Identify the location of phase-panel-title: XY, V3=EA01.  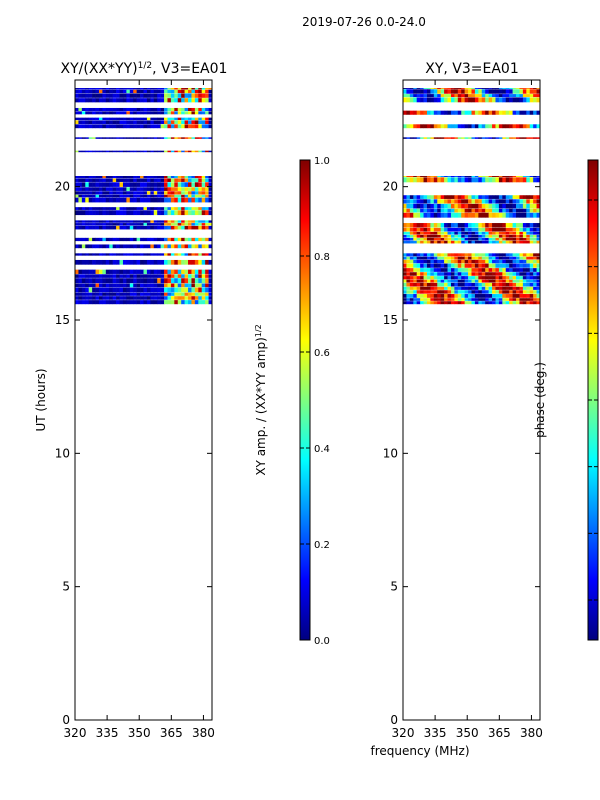
(472, 69).